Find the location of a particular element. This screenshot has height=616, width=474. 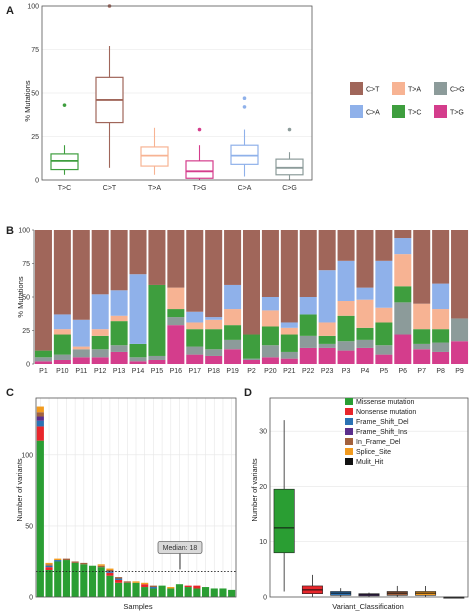

panel-b-xtick: P4 is located at coordinates (365, 371).